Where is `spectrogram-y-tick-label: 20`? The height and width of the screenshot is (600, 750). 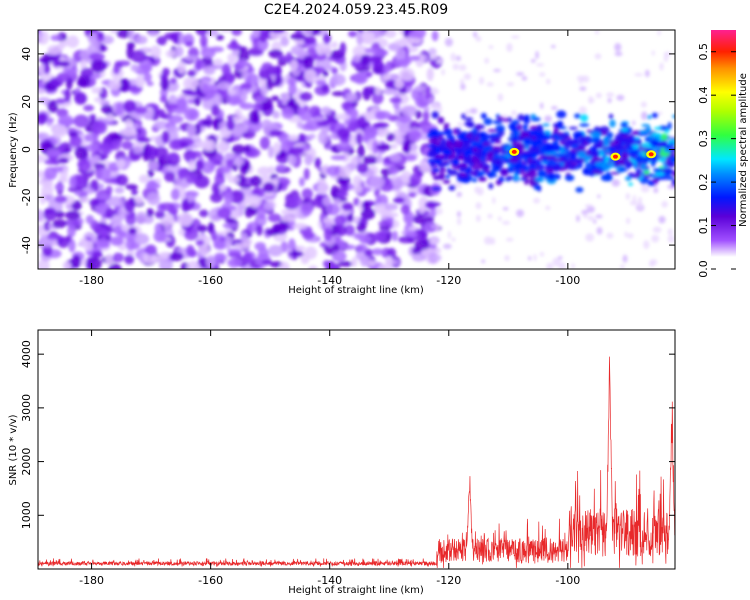
spectrogram-y-tick-label: 20 is located at coordinates (26, 102).